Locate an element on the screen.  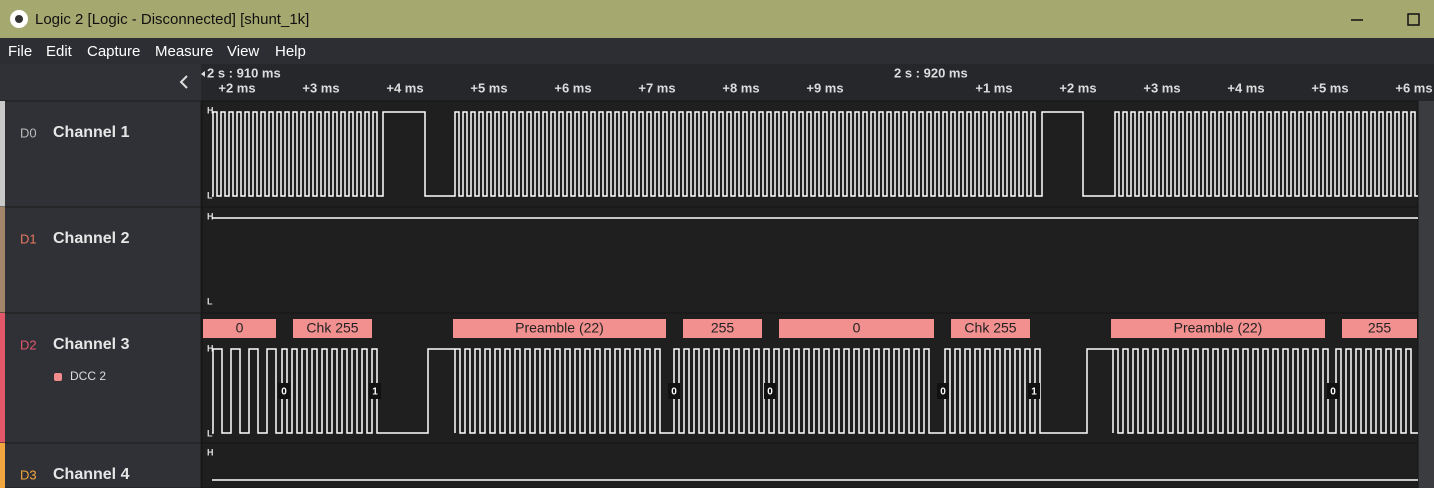
time-tick: +7 ms is located at coordinates (656, 87).